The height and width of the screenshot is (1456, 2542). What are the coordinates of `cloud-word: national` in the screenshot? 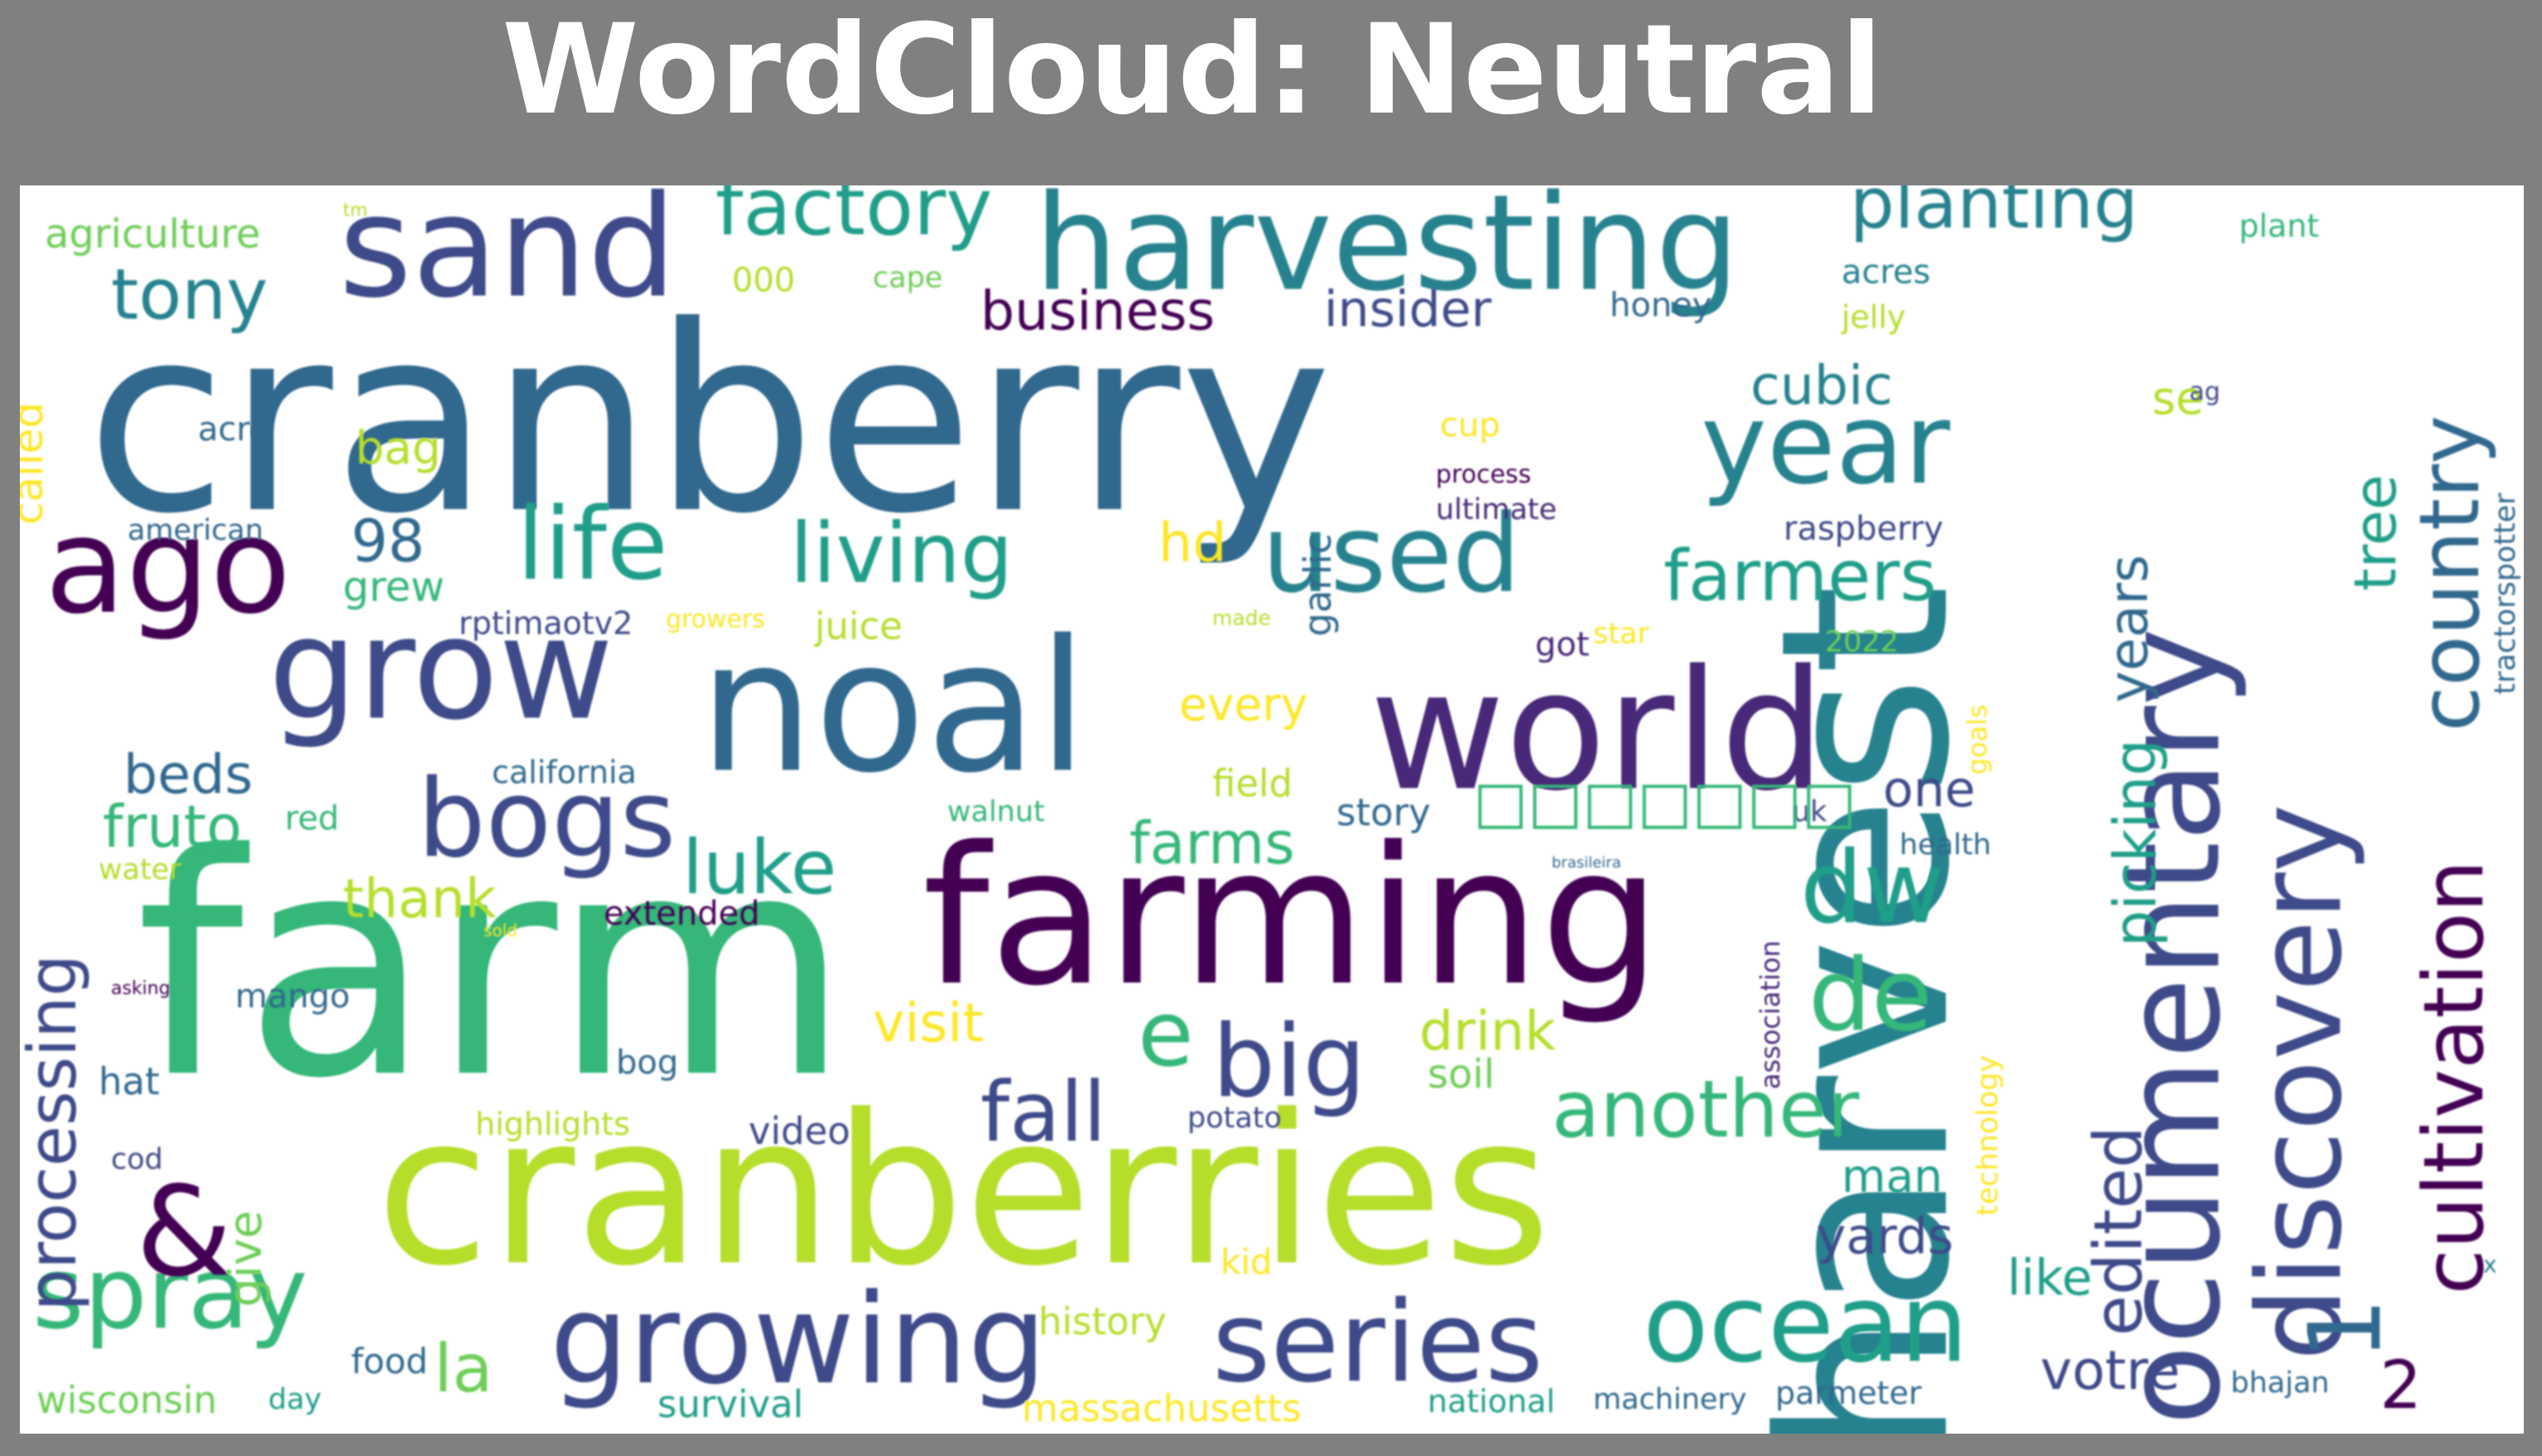 It's located at (1491, 1401).